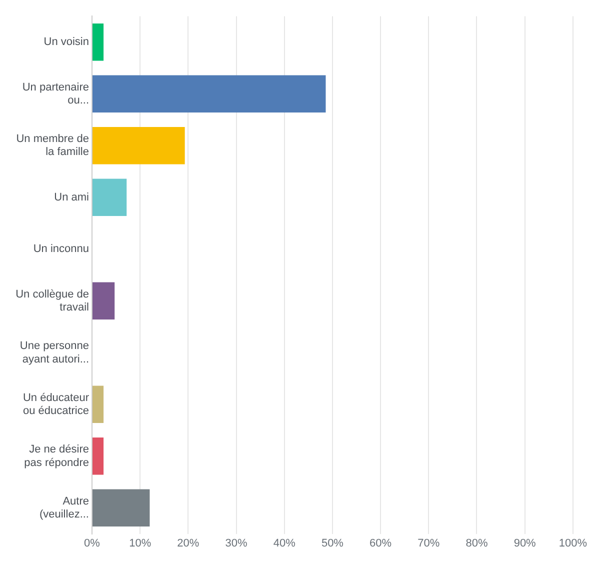 This screenshot has width=590, height=561. I want to click on x-tick-label: 20%, so click(188, 543).